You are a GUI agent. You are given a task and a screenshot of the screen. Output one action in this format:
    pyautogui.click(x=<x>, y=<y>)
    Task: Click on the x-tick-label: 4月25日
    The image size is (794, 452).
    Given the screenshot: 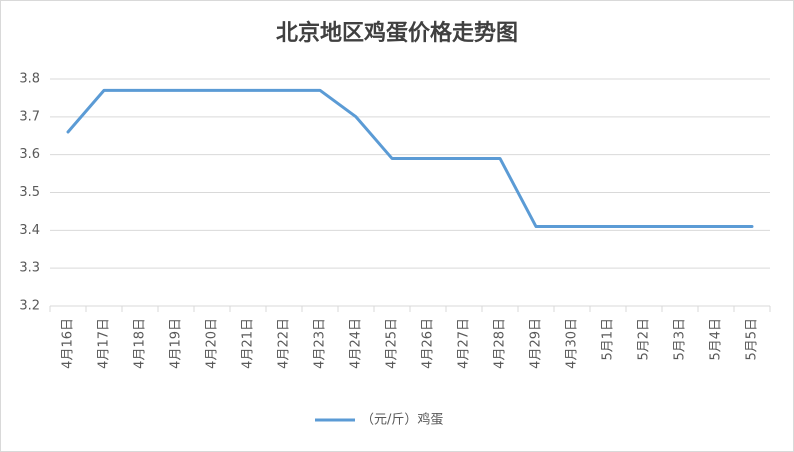 What is the action you would take?
    pyautogui.click(x=392, y=343)
    